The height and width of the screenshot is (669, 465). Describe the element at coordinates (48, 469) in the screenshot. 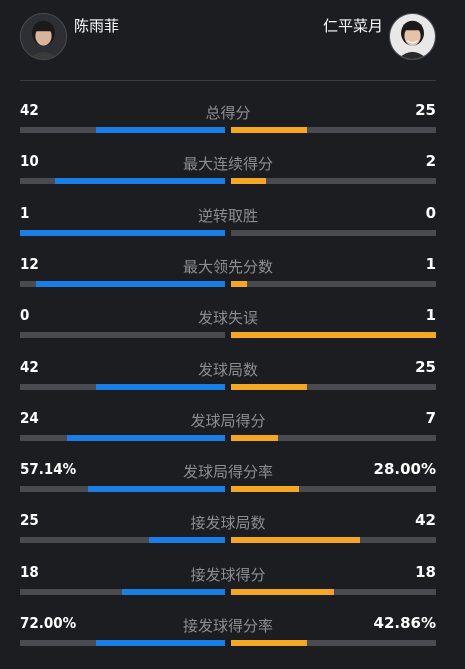

I see `stat-left-value: 57.14%` at that location.